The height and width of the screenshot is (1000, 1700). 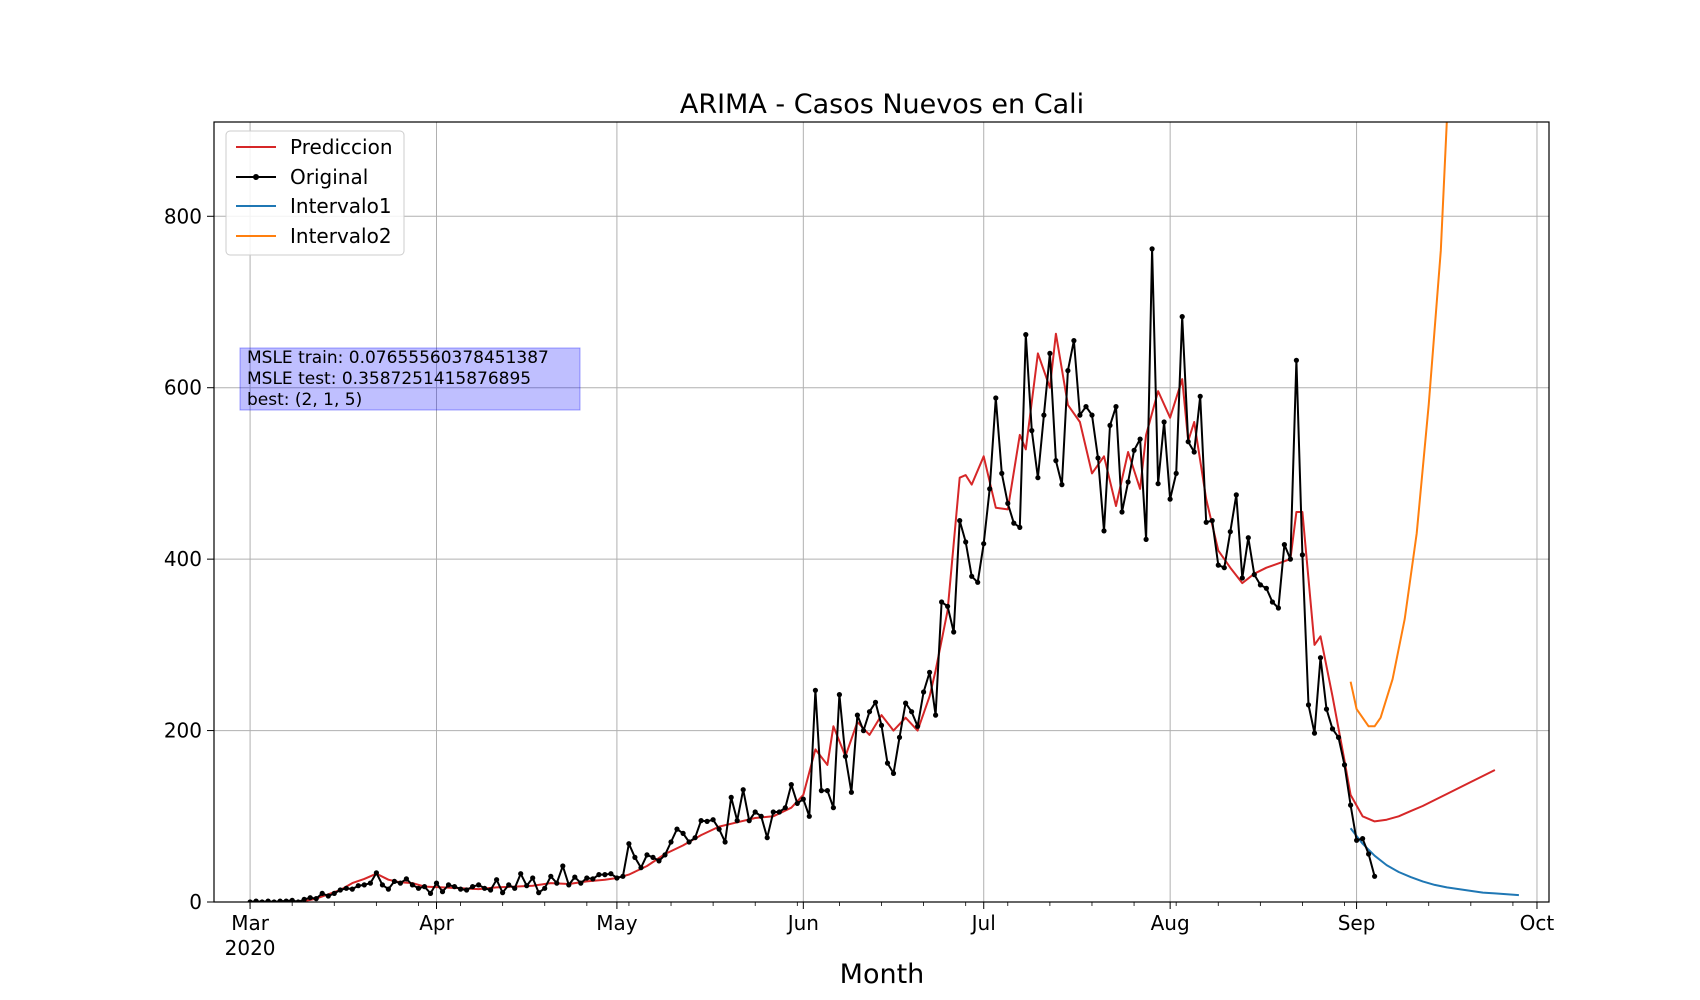 What do you see at coordinates (802, 923) in the screenshot?
I see `x-tick-label: Jun` at bounding box center [802, 923].